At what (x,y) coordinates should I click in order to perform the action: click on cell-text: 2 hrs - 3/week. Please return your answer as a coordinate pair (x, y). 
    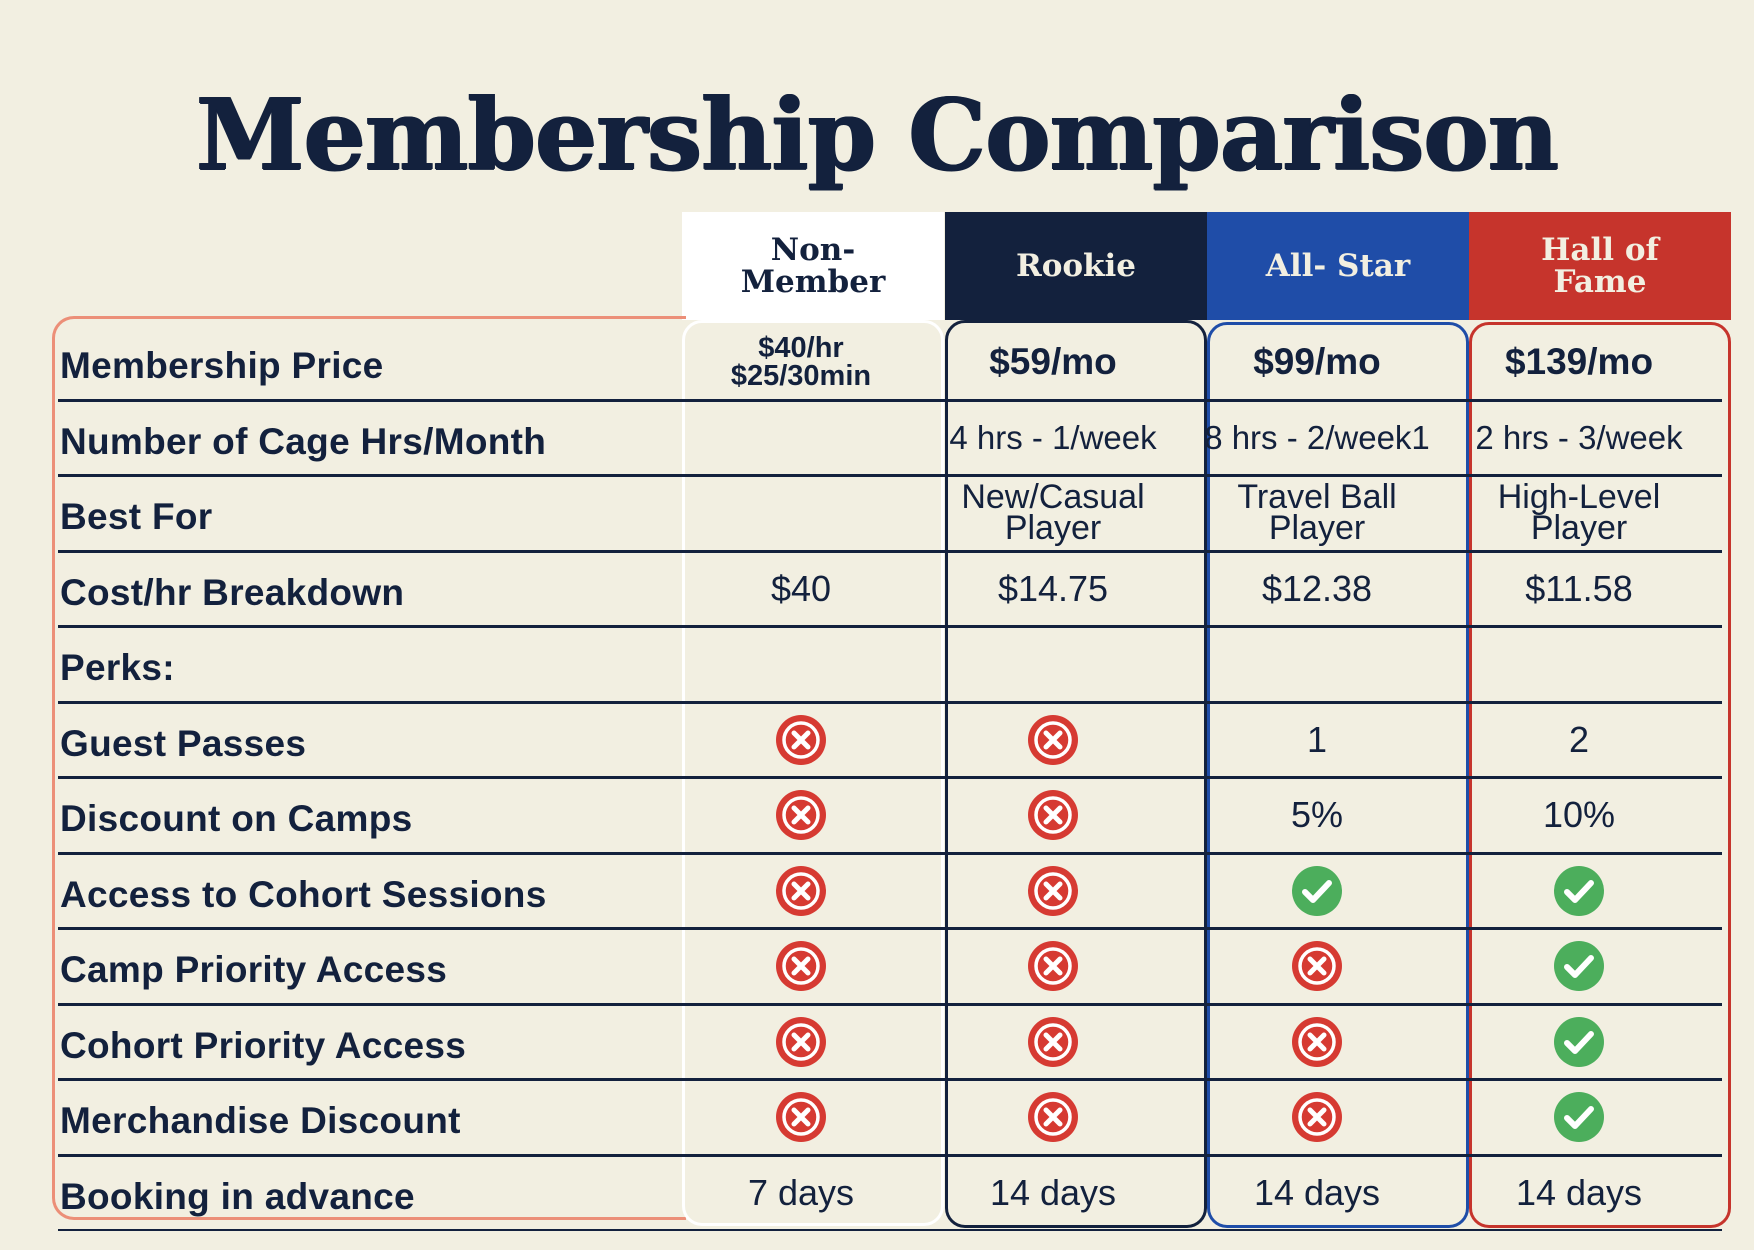
    Looking at the image, I should click on (1579, 437).